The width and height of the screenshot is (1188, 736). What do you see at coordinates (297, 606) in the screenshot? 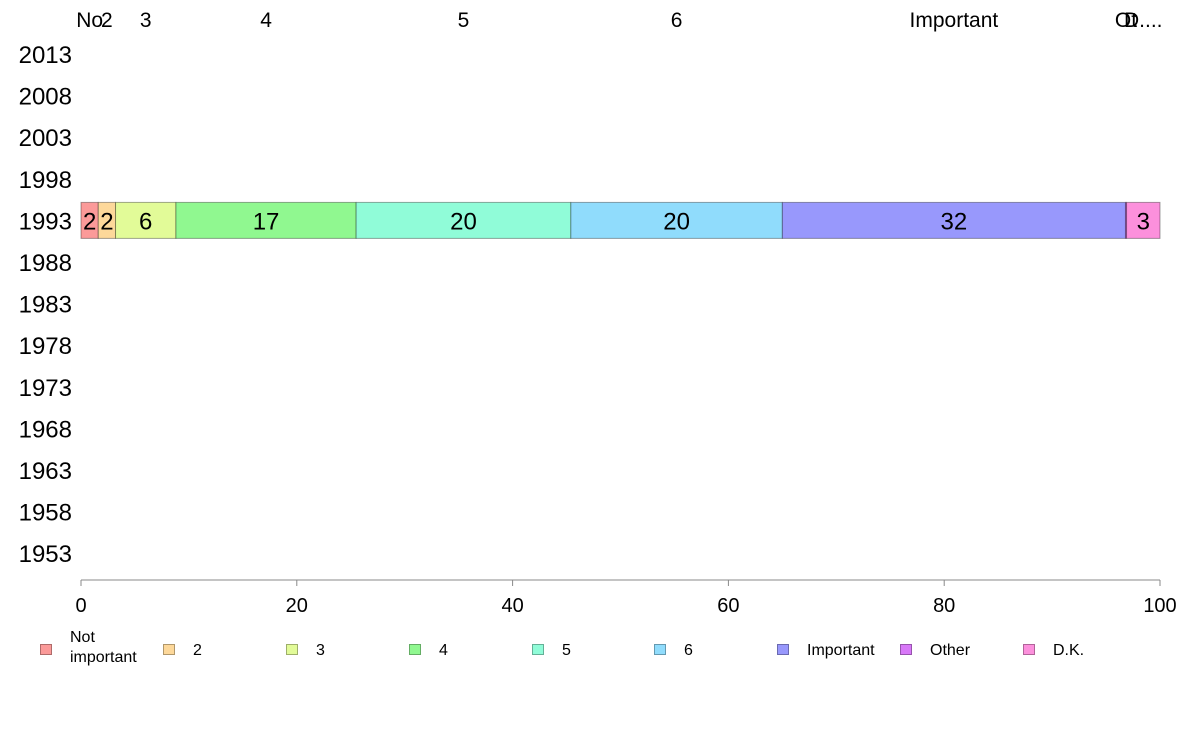
I see `x-tick-label: 20` at bounding box center [297, 606].